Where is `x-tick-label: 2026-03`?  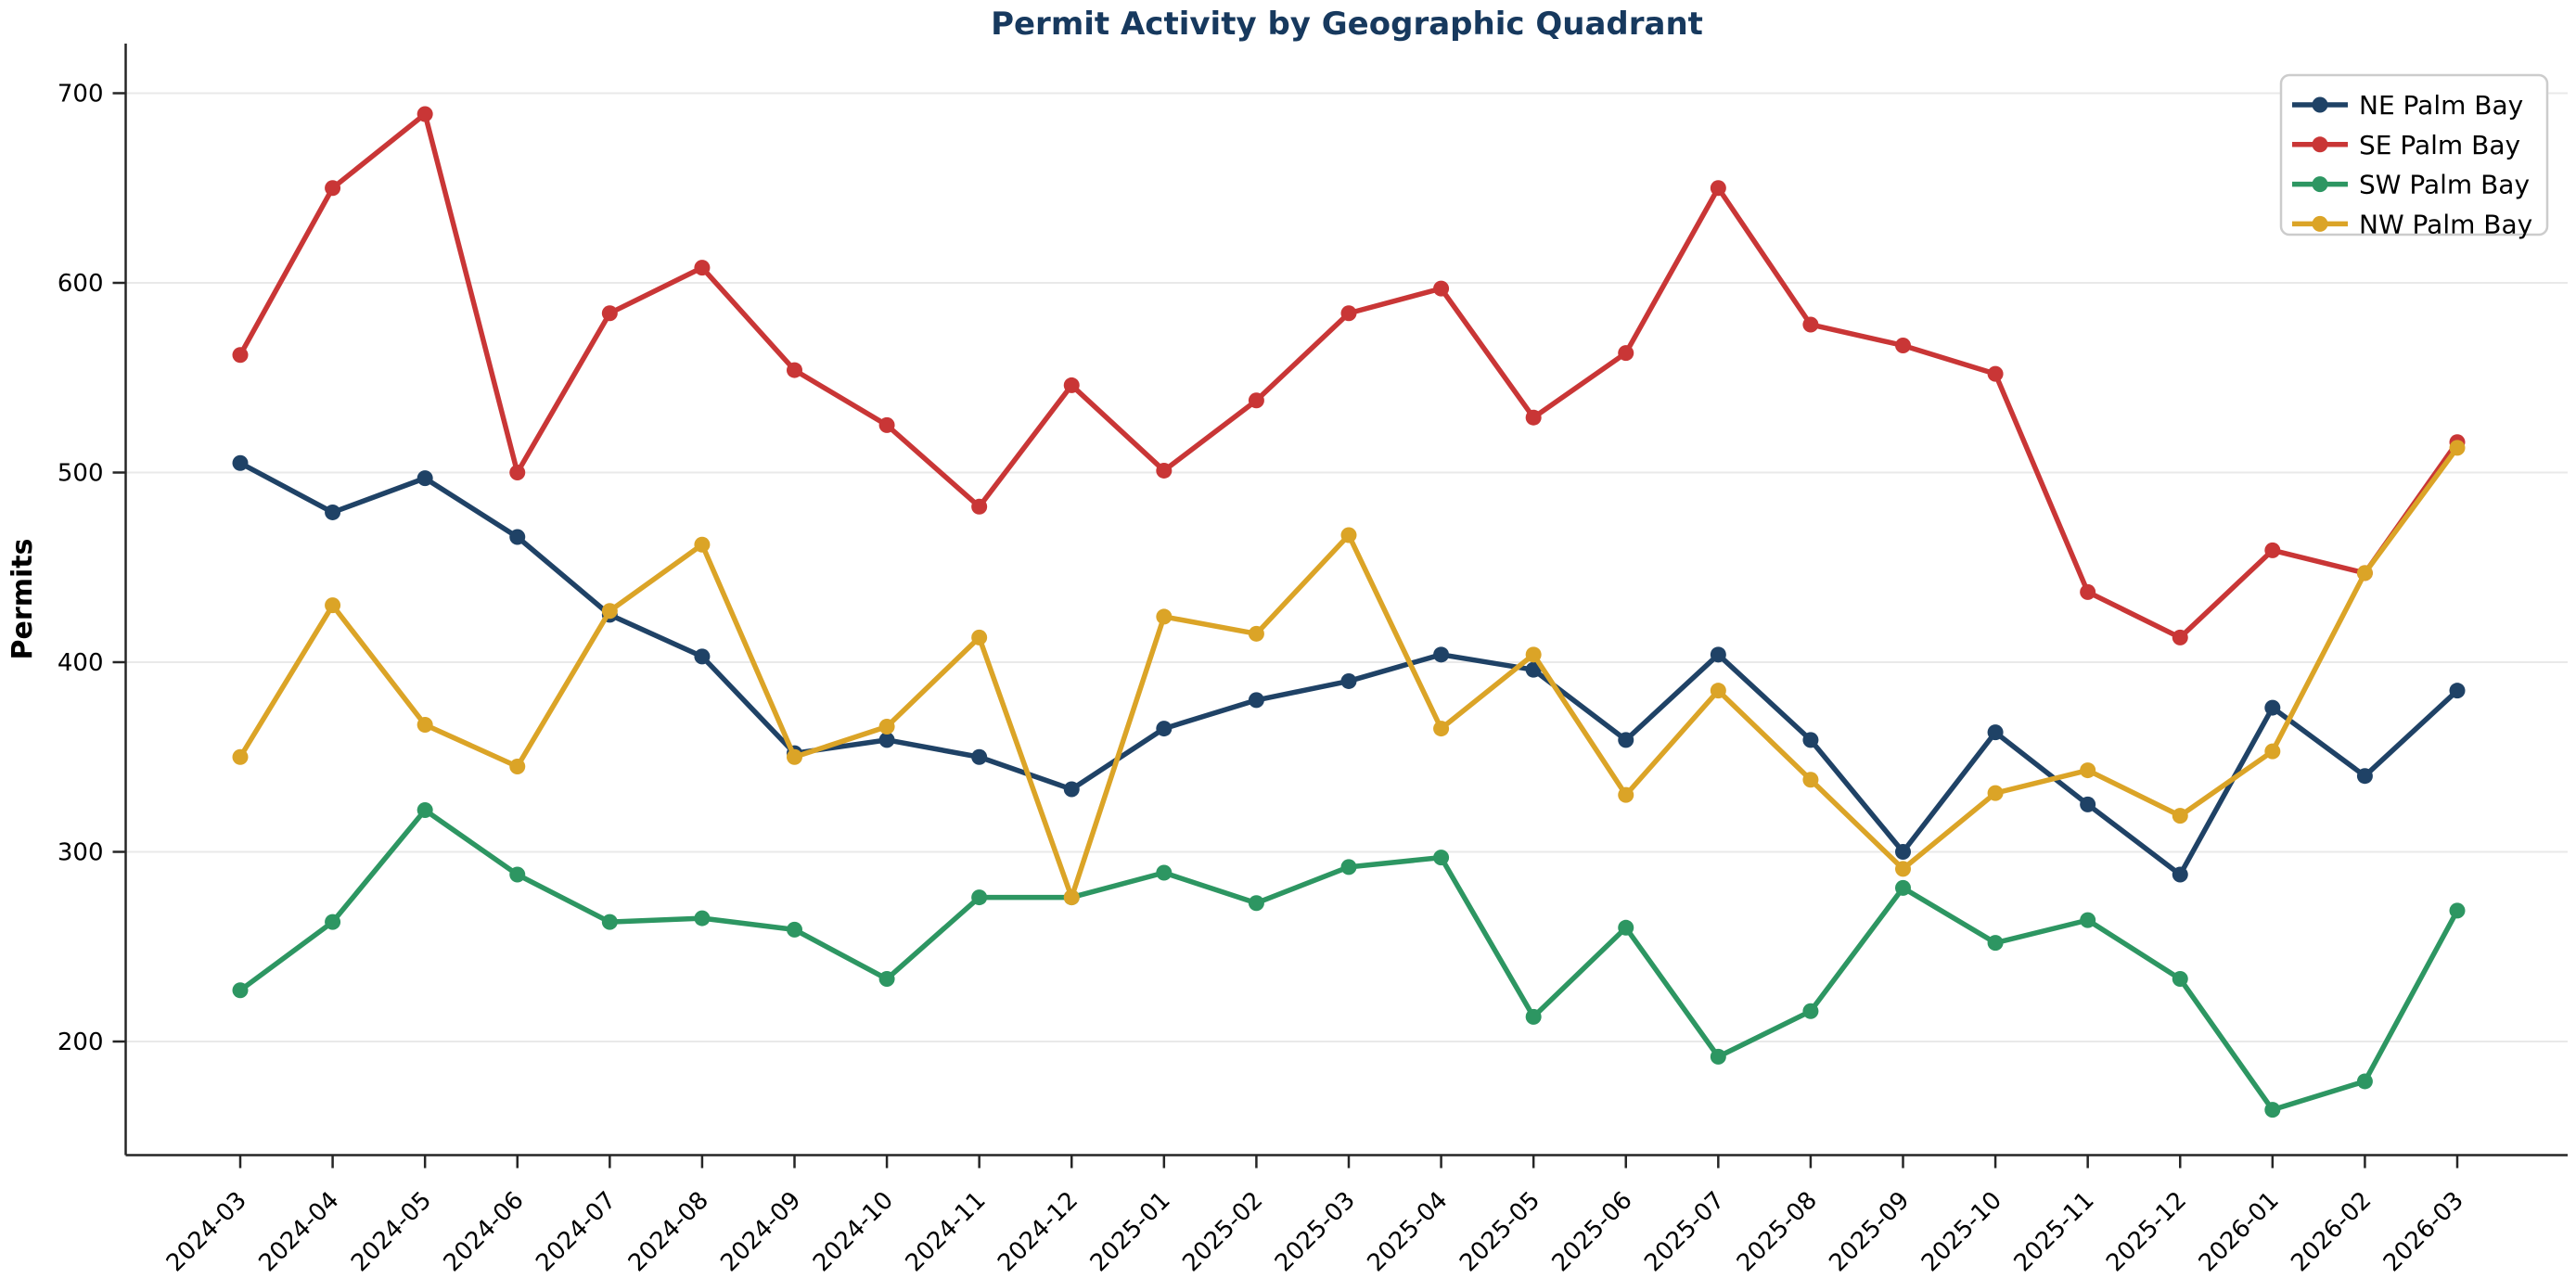 x-tick-label: 2026-03 is located at coordinates (2423, 1231).